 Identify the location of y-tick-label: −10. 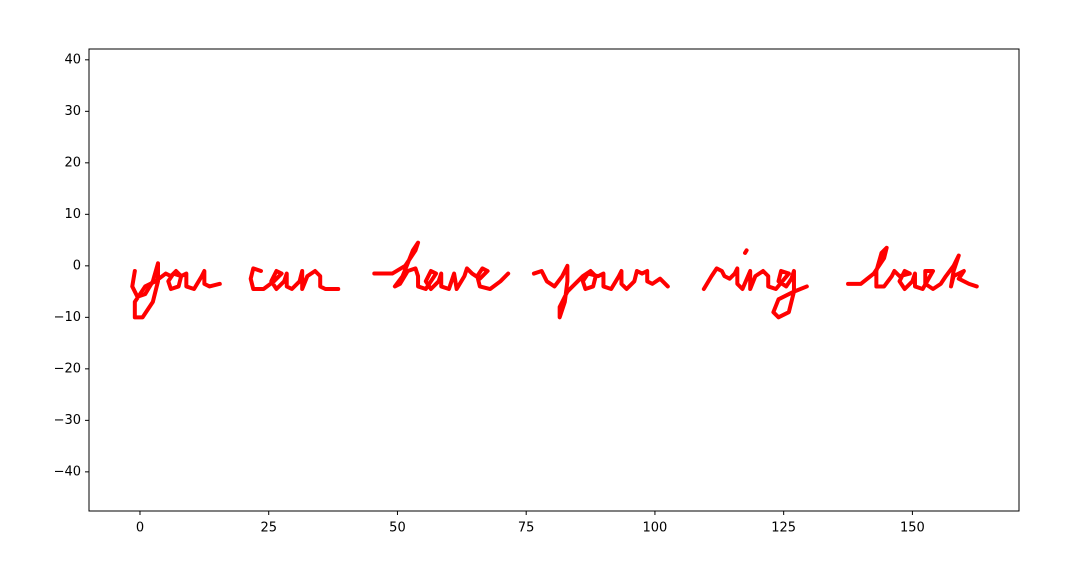
(67, 317).